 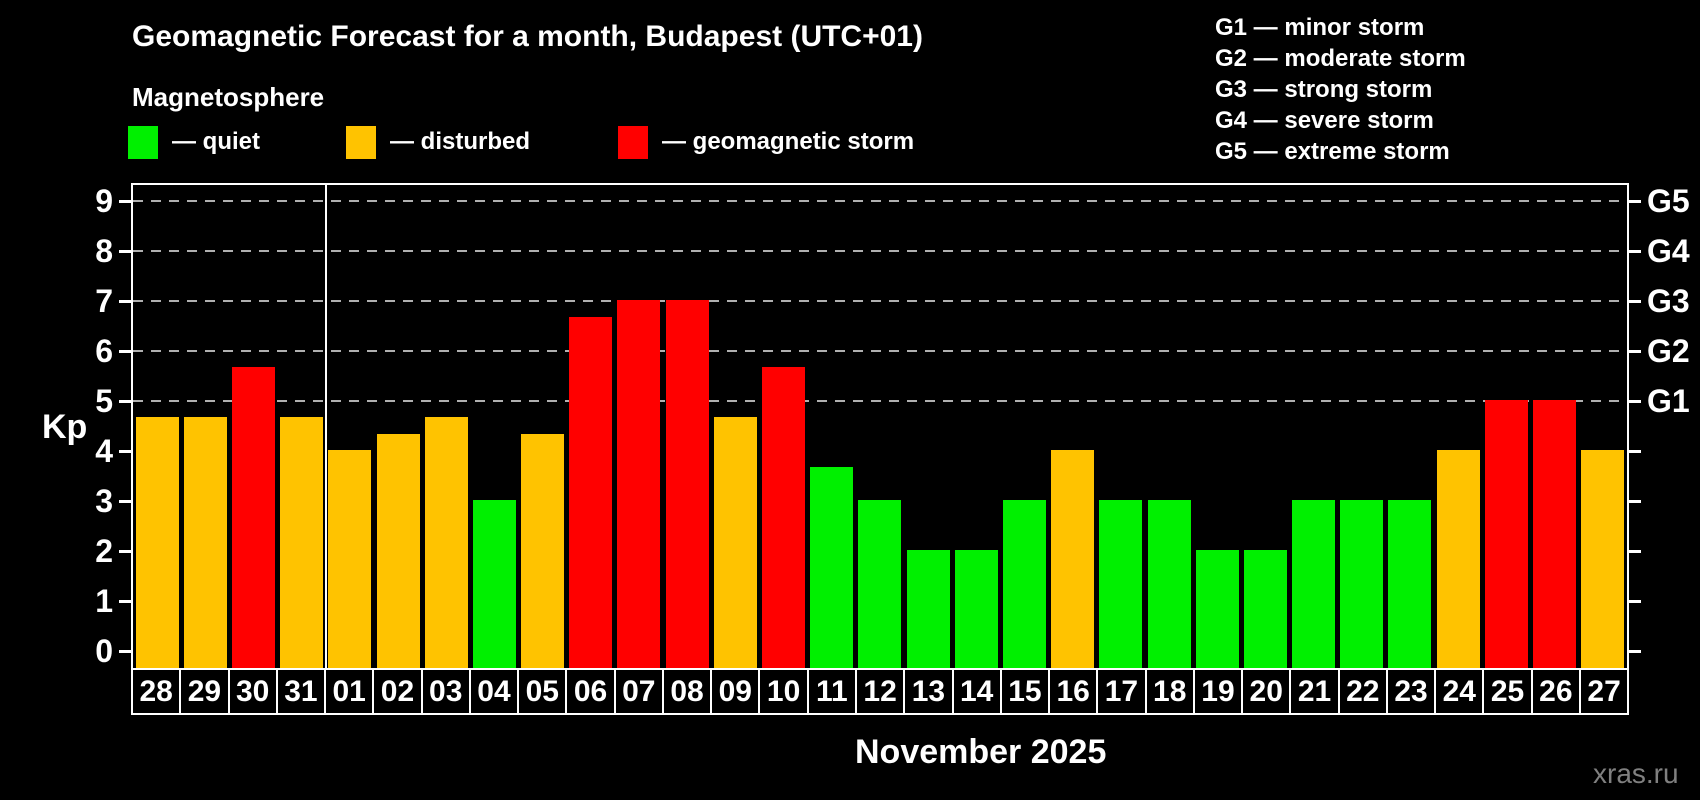 What do you see at coordinates (1555, 691) in the screenshot?
I see `day-cell-26: 26` at bounding box center [1555, 691].